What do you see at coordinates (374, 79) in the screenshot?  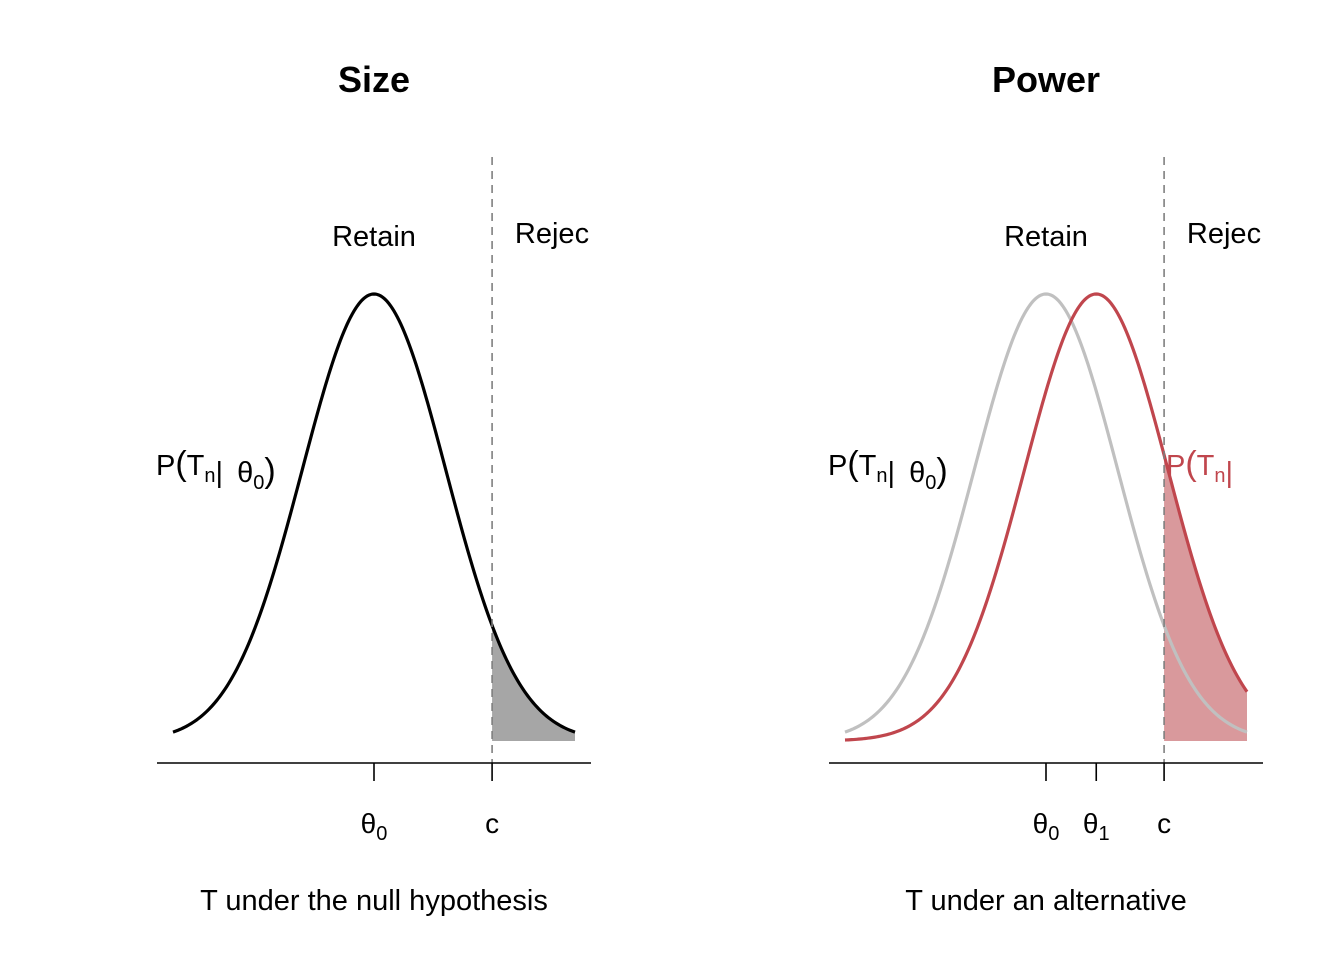 I see `chart-title: Size` at bounding box center [374, 79].